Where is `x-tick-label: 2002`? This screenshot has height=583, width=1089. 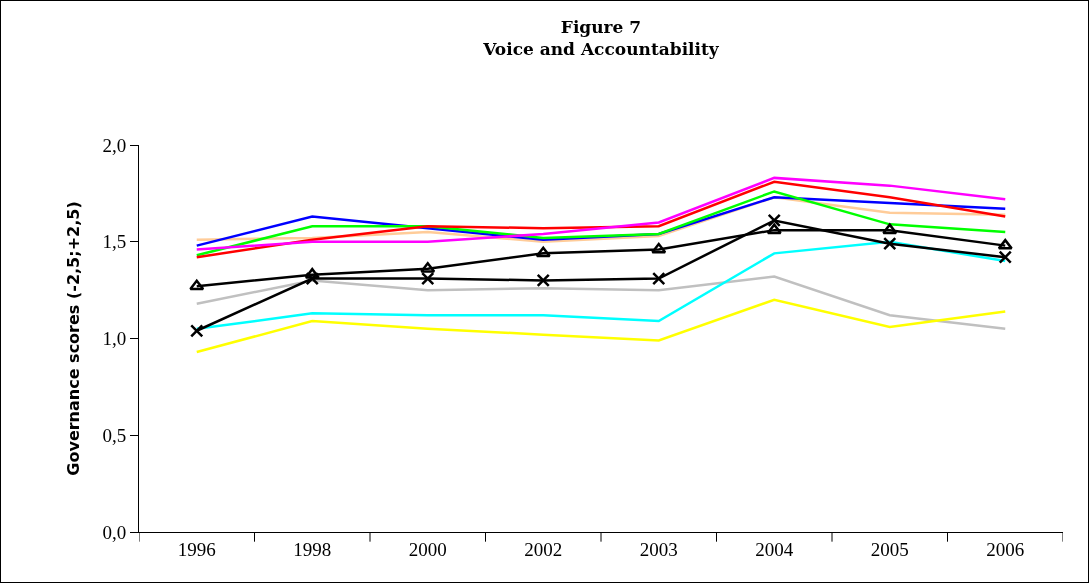
x-tick-label: 2002 is located at coordinates (543, 549).